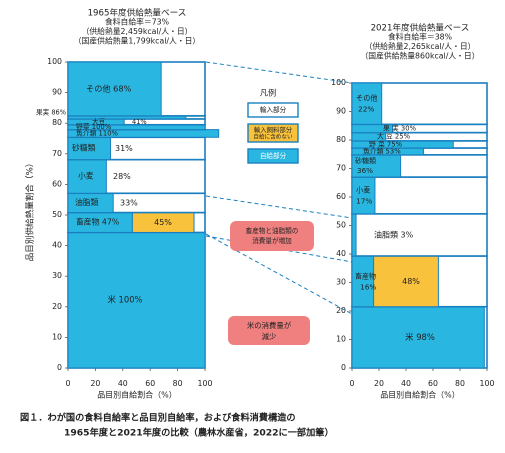 The image size is (505, 453). I want to click on label-2021-livestock-value: 16%, so click(368, 286).